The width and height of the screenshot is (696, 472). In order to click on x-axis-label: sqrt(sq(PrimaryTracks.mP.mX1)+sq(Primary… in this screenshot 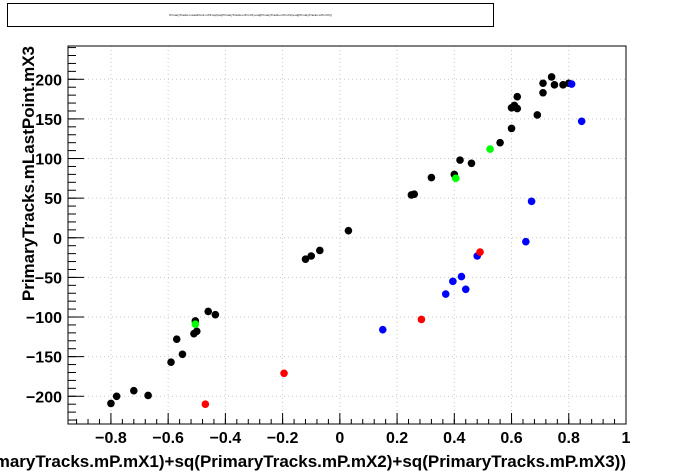, I will do `click(313, 461)`.